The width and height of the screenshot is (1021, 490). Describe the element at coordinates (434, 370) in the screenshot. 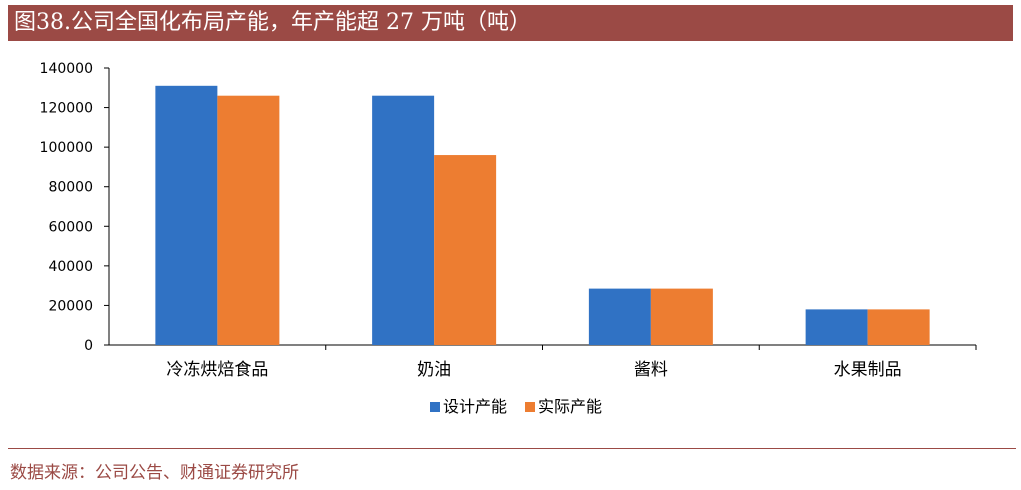

I see `x-category-label: 奶油` at that location.